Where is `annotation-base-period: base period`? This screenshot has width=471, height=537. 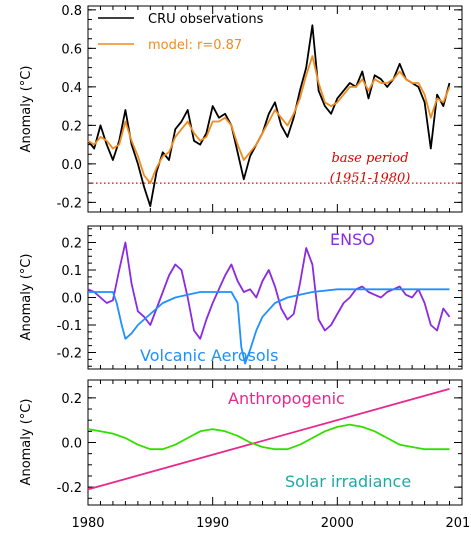
annotation-base-period: base period is located at coordinates (369, 158).